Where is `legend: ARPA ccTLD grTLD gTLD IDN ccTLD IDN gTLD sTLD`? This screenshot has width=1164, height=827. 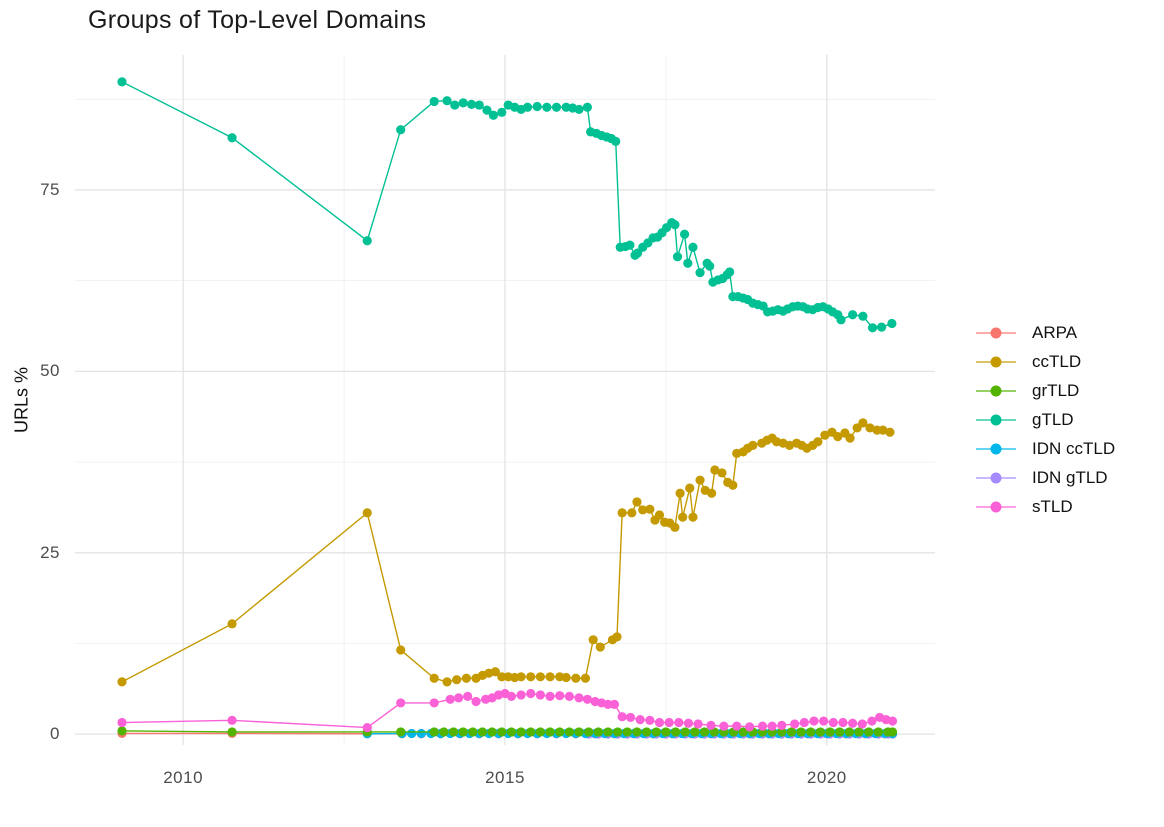 legend: ARPA ccTLD grTLD gTLD IDN ccTLD IDN gTLD sTLD is located at coordinates (1044, 419).